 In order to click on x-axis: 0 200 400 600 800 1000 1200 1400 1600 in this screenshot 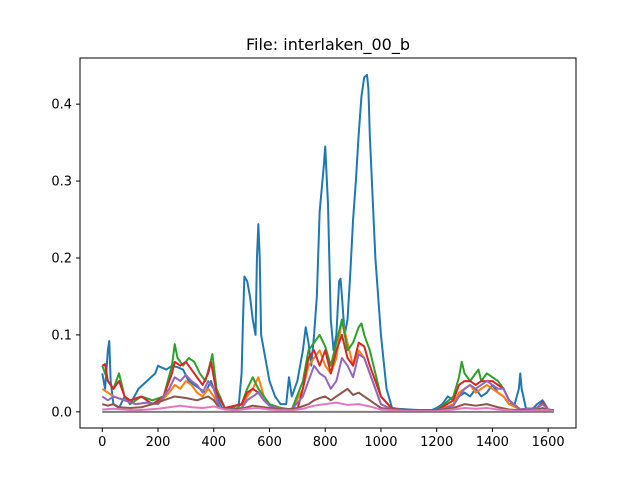, I will do `click(331, 439)`.